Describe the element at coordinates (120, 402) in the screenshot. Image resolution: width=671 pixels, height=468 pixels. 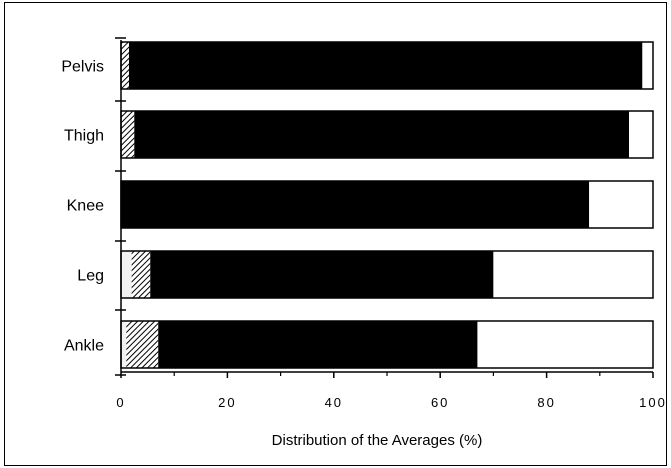
I see `x-tick-label: 0` at that location.